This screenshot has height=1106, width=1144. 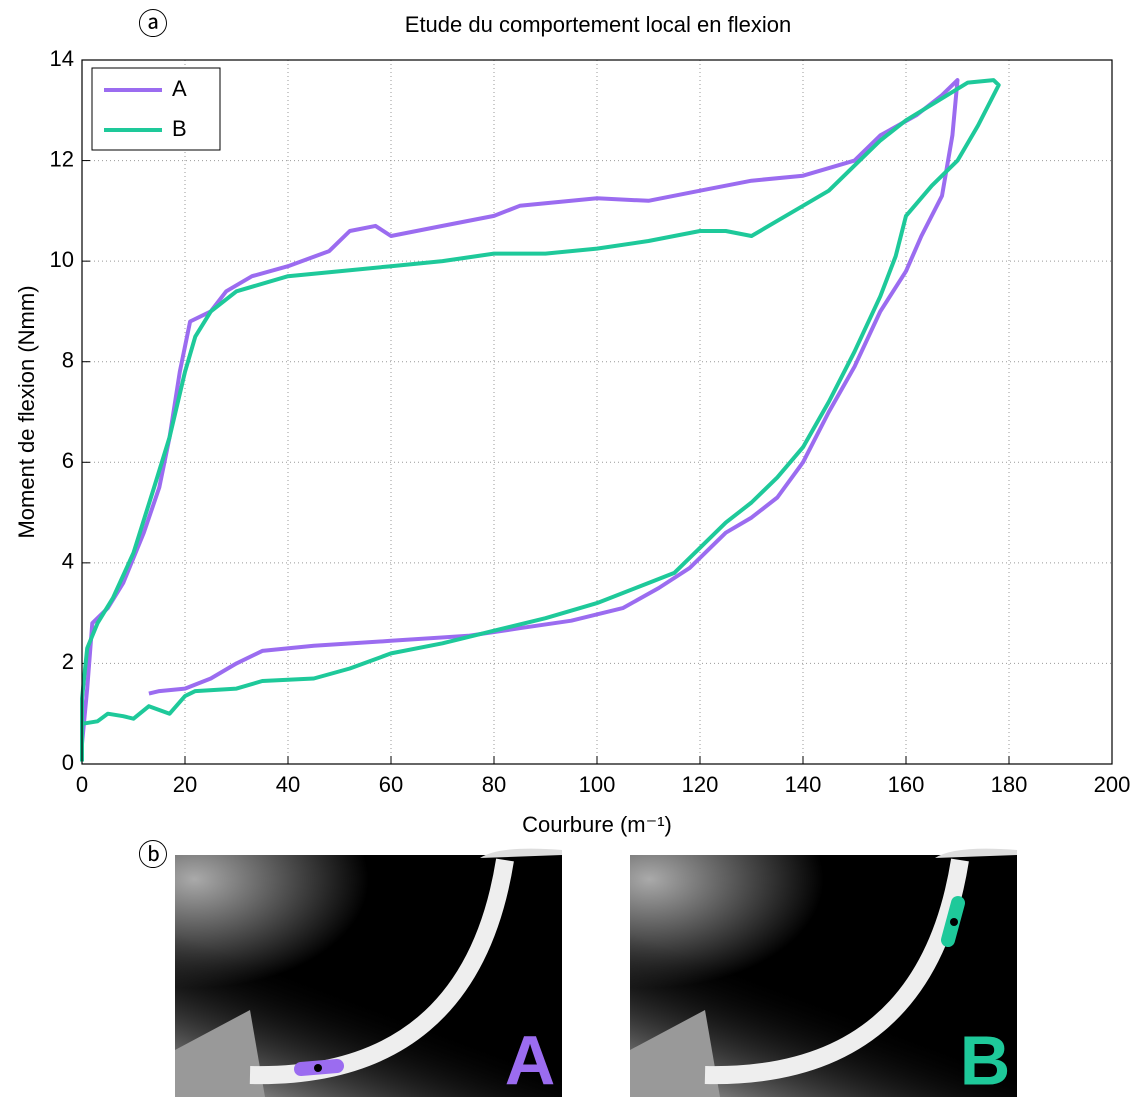 I want to click on y-tick-label: 12, so click(x=62, y=158).